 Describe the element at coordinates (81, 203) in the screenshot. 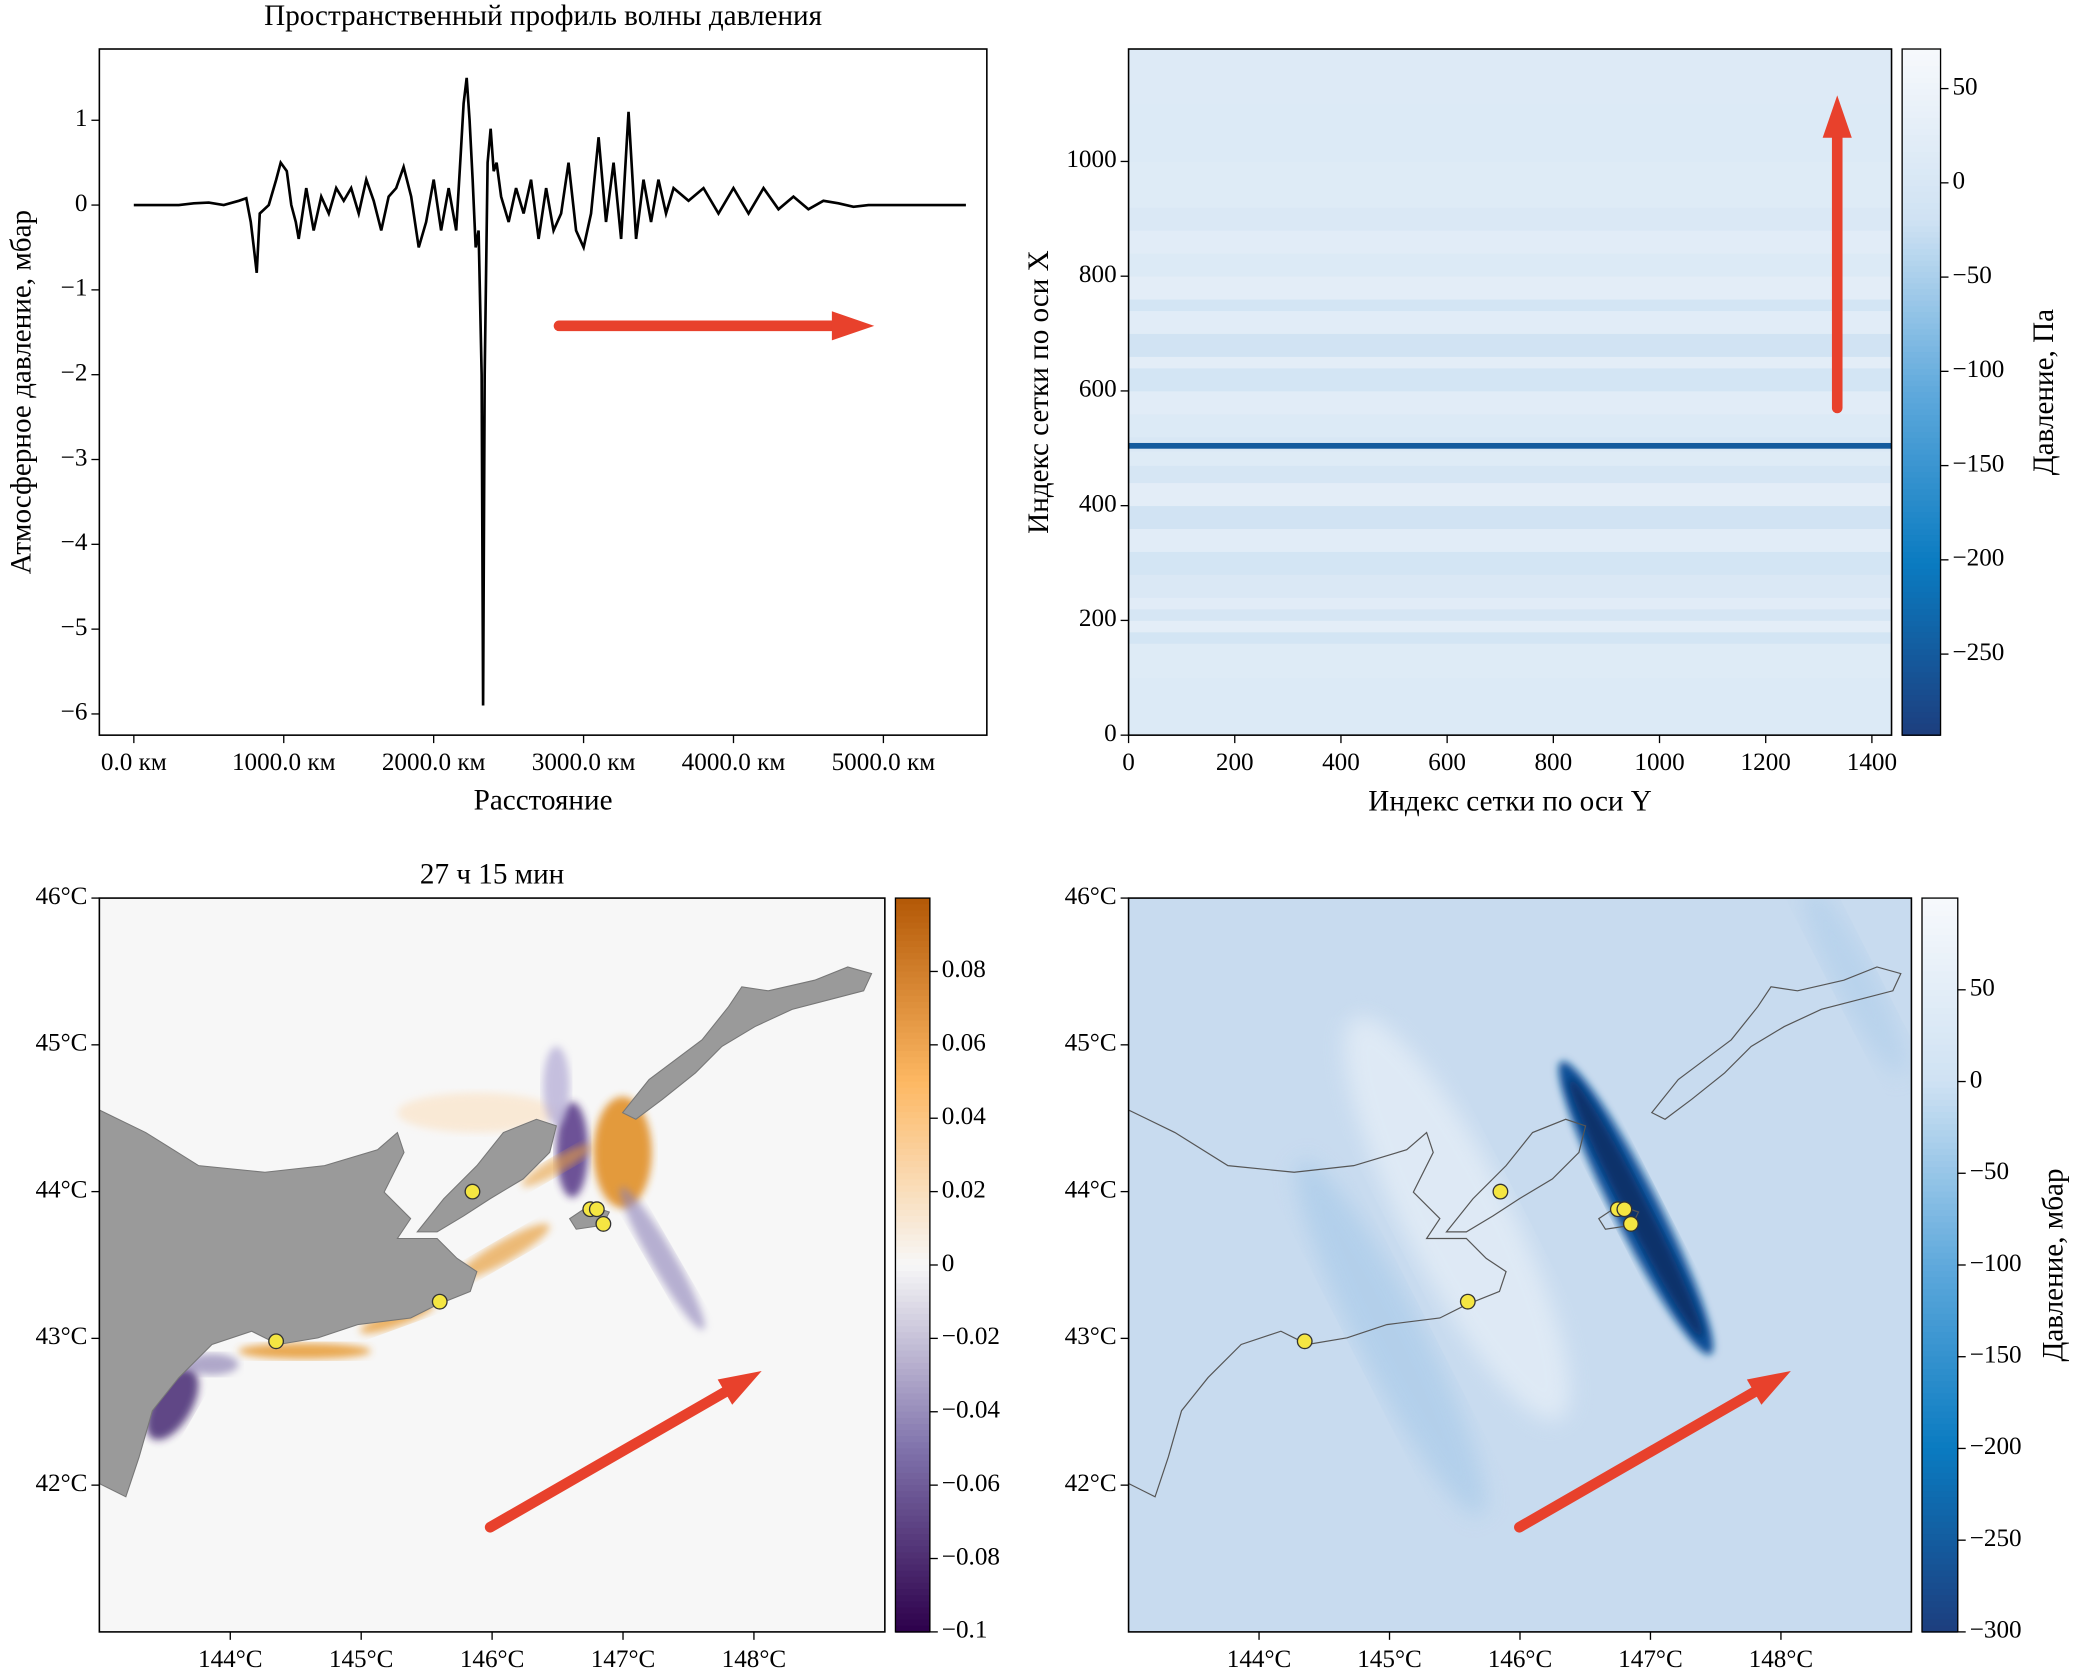

I see `y-tick-label: 0` at that location.